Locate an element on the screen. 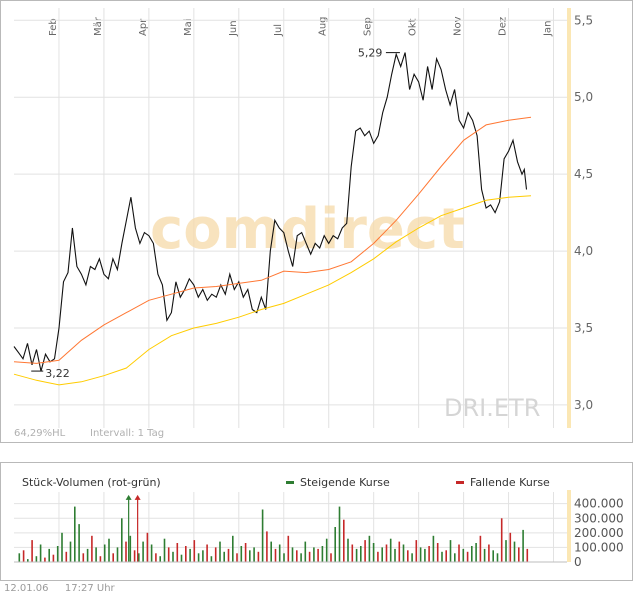 The width and height of the screenshot is (634, 597). min-label: 3,22 is located at coordinates (57, 373).